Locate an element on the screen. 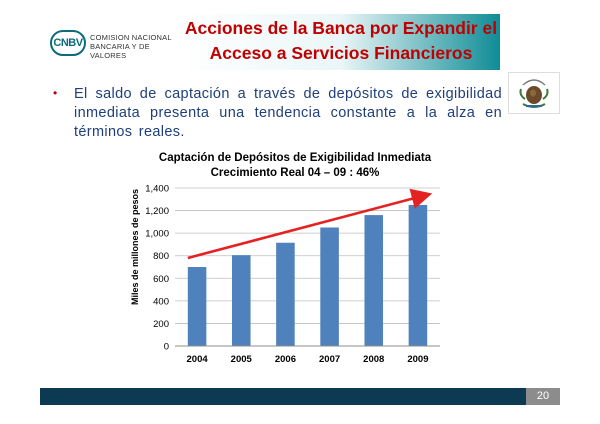 The image size is (600, 424). footer-bar is located at coordinates (283, 396).